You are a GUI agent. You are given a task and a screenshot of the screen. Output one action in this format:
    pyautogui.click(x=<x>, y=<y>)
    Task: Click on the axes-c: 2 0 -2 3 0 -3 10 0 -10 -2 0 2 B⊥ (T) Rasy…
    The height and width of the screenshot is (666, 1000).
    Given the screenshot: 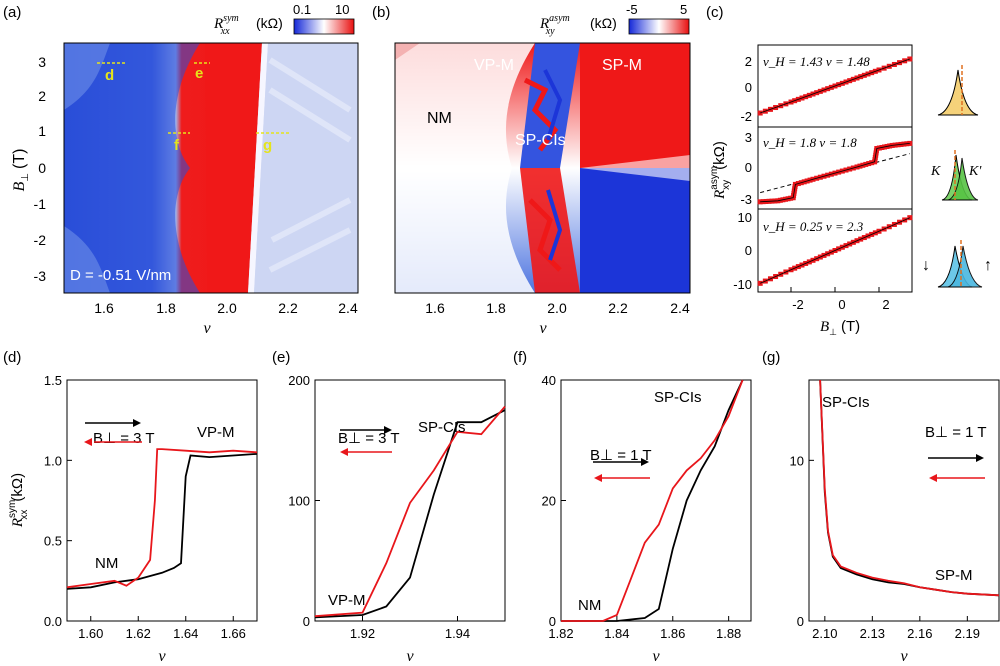 What is the action you would take?
    pyautogui.click(x=799, y=195)
    